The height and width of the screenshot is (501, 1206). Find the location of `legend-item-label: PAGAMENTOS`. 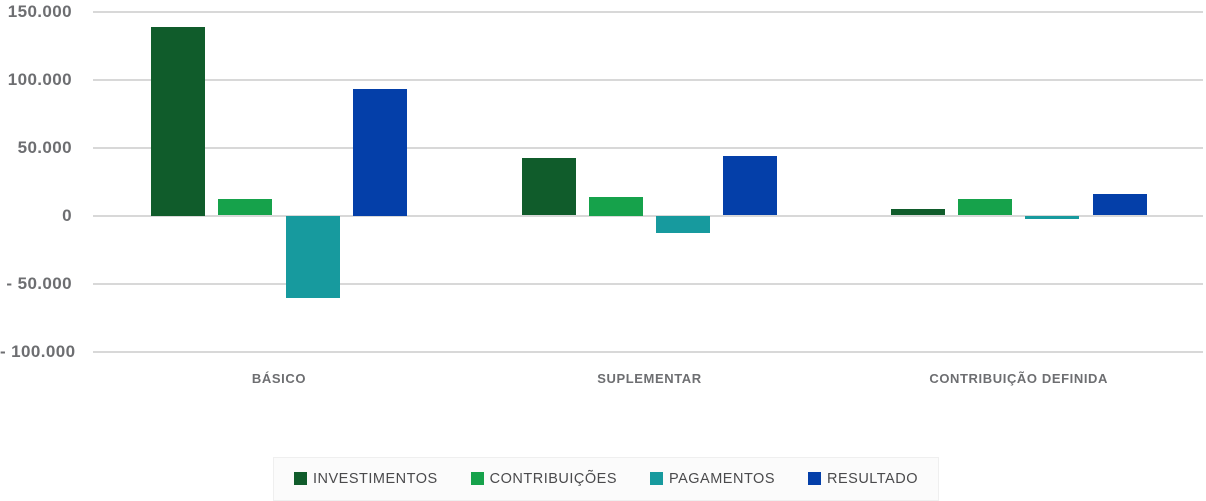

legend-item-label: PAGAMENTOS is located at coordinates (722, 478).